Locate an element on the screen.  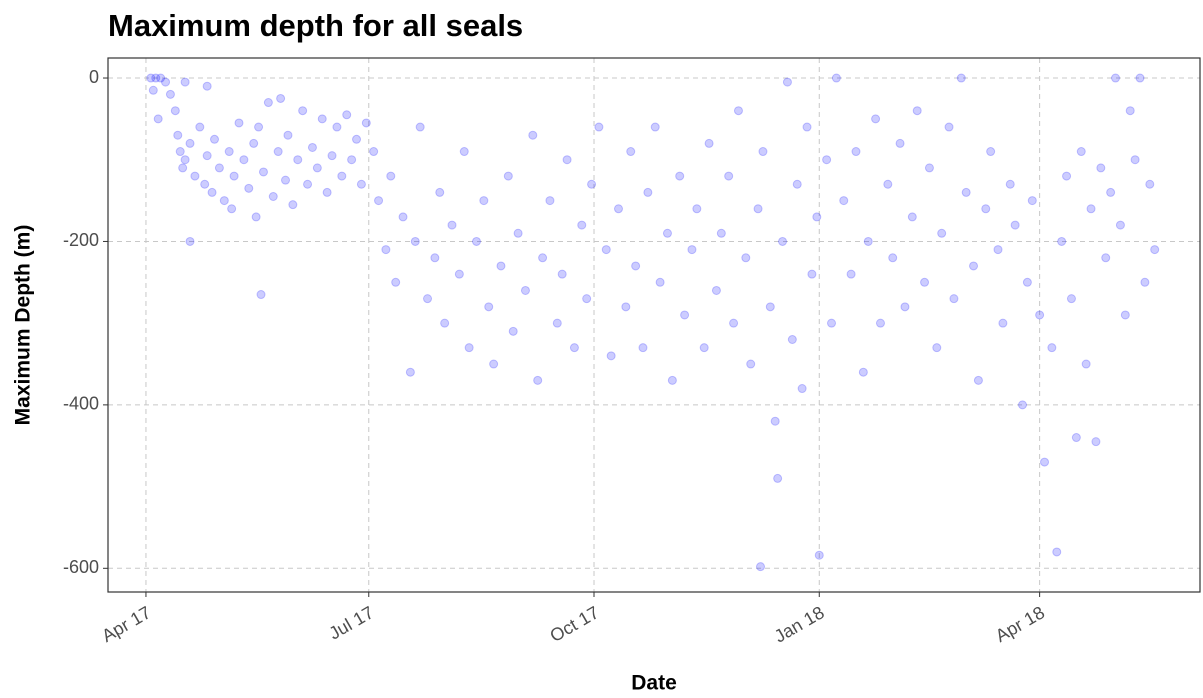
y-tick-label: -400 is located at coordinates (81, 404).